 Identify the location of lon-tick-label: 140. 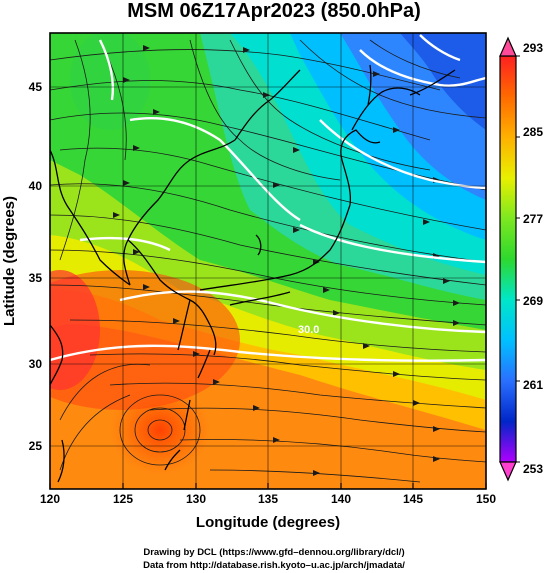
(341, 499).